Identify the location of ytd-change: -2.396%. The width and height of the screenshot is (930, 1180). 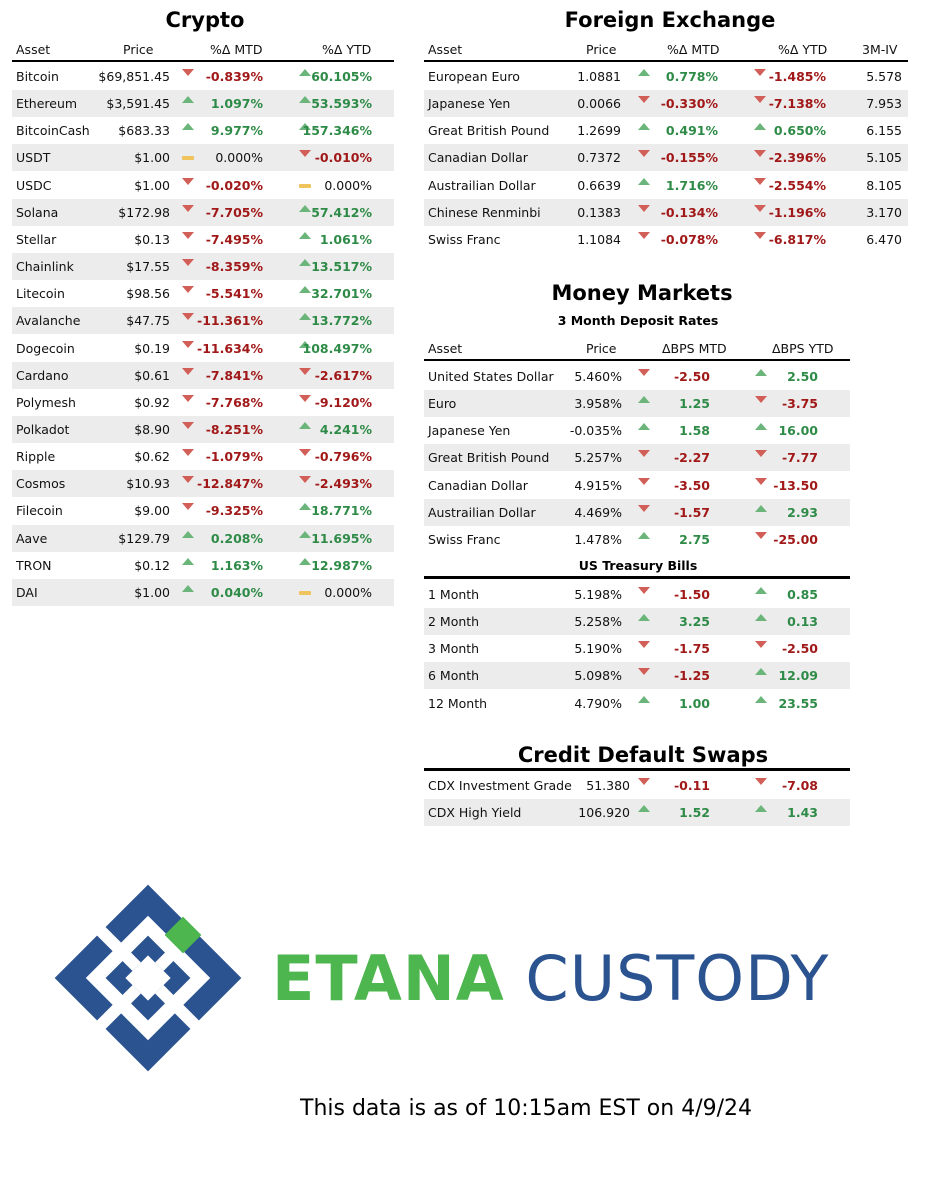
(797, 158).